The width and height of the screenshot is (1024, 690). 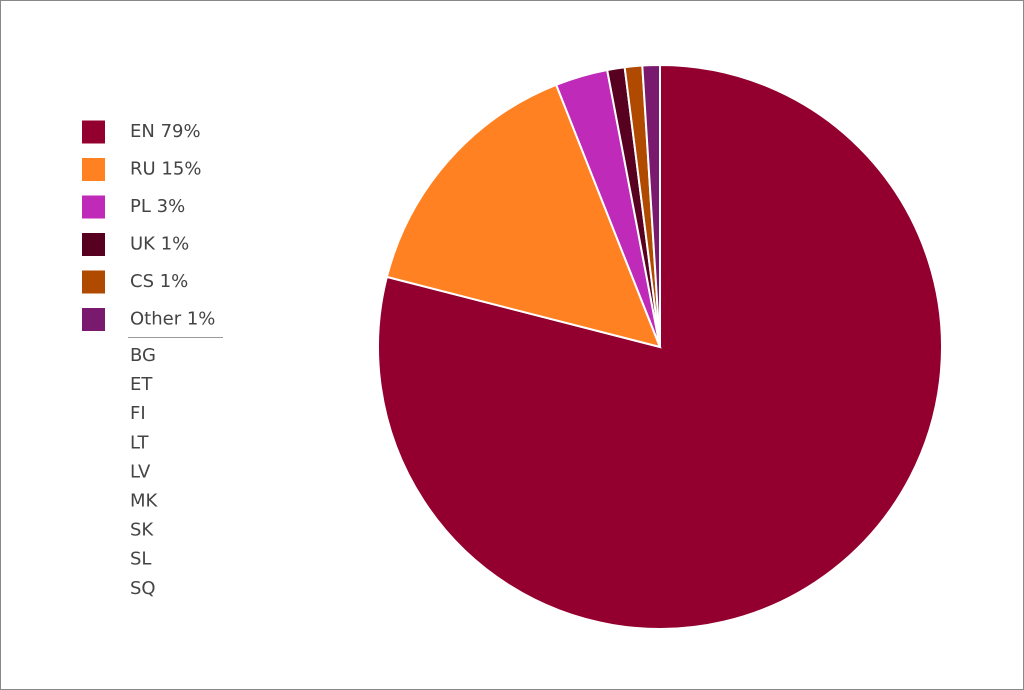 What do you see at coordinates (138, 413) in the screenshot?
I see `other-member: FI` at bounding box center [138, 413].